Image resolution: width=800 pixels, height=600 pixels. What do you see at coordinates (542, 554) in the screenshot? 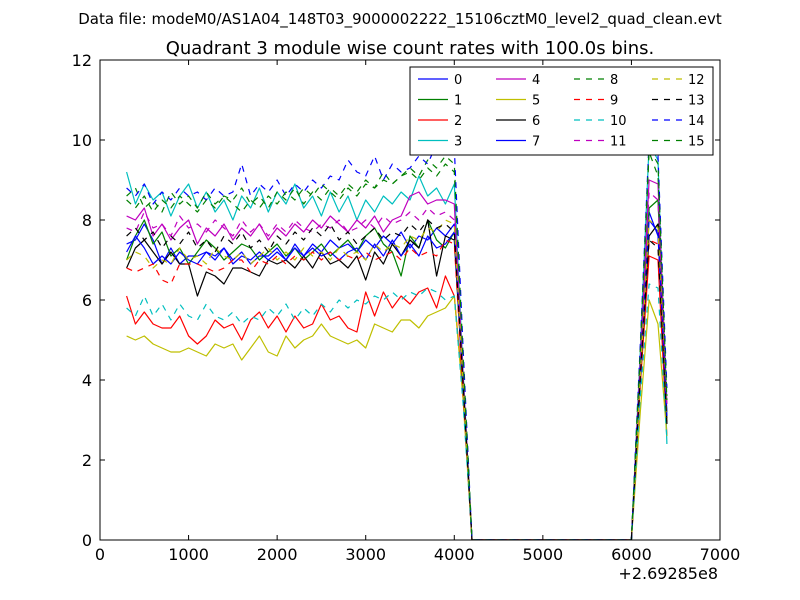
I see `x-tick-label: 5000` at bounding box center [542, 554].